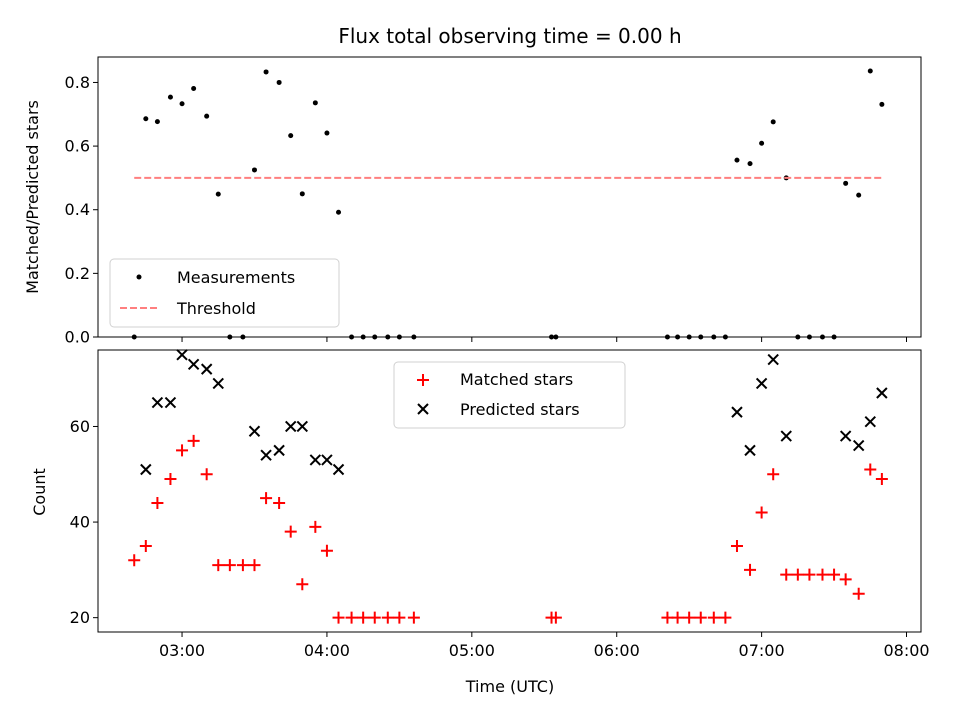  What do you see at coordinates (80, 617) in the screenshot?
I see `bottom-y-tick-label: 20` at bounding box center [80, 617].